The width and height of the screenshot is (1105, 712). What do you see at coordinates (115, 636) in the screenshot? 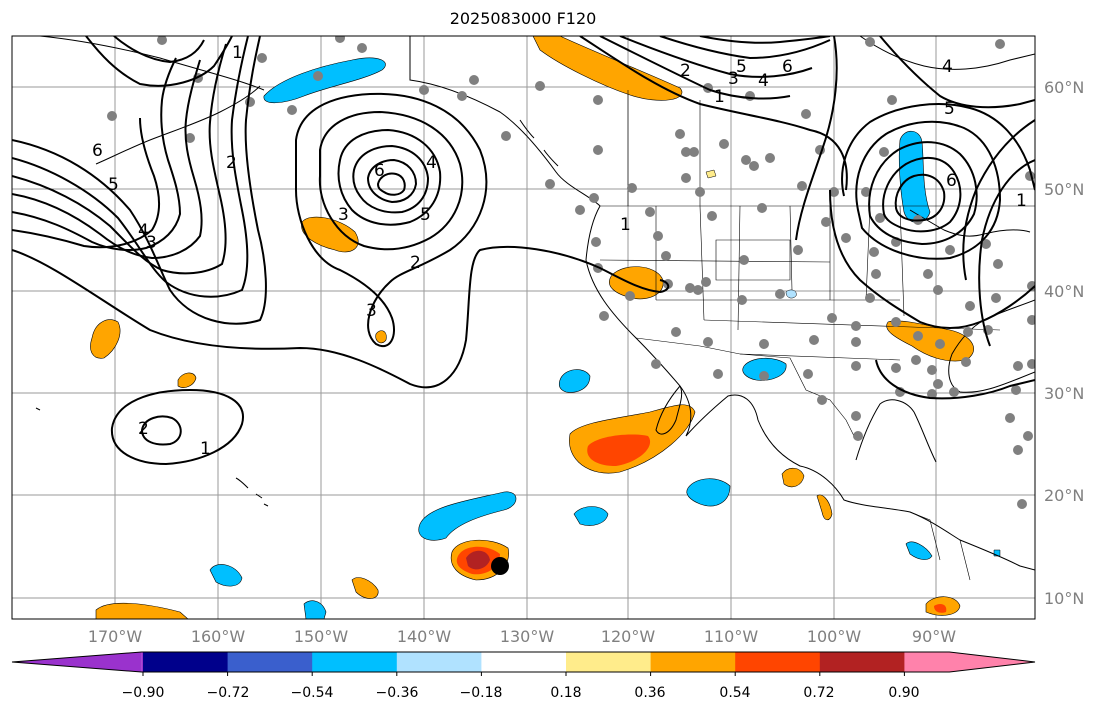
I see `lon-tick-label: 170°W` at bounding box center [115, 636].